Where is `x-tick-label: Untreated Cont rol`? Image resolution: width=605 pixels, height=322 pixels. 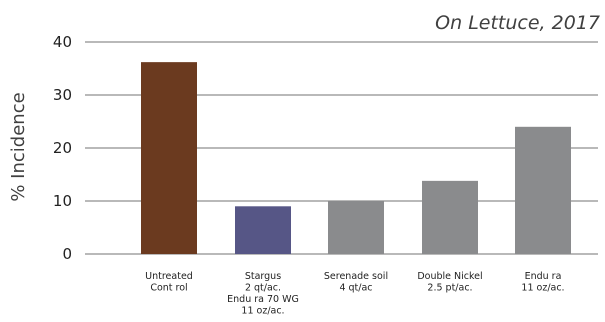
x-tick-label: Untreated Cont rol is located at coordinates (169, 282).